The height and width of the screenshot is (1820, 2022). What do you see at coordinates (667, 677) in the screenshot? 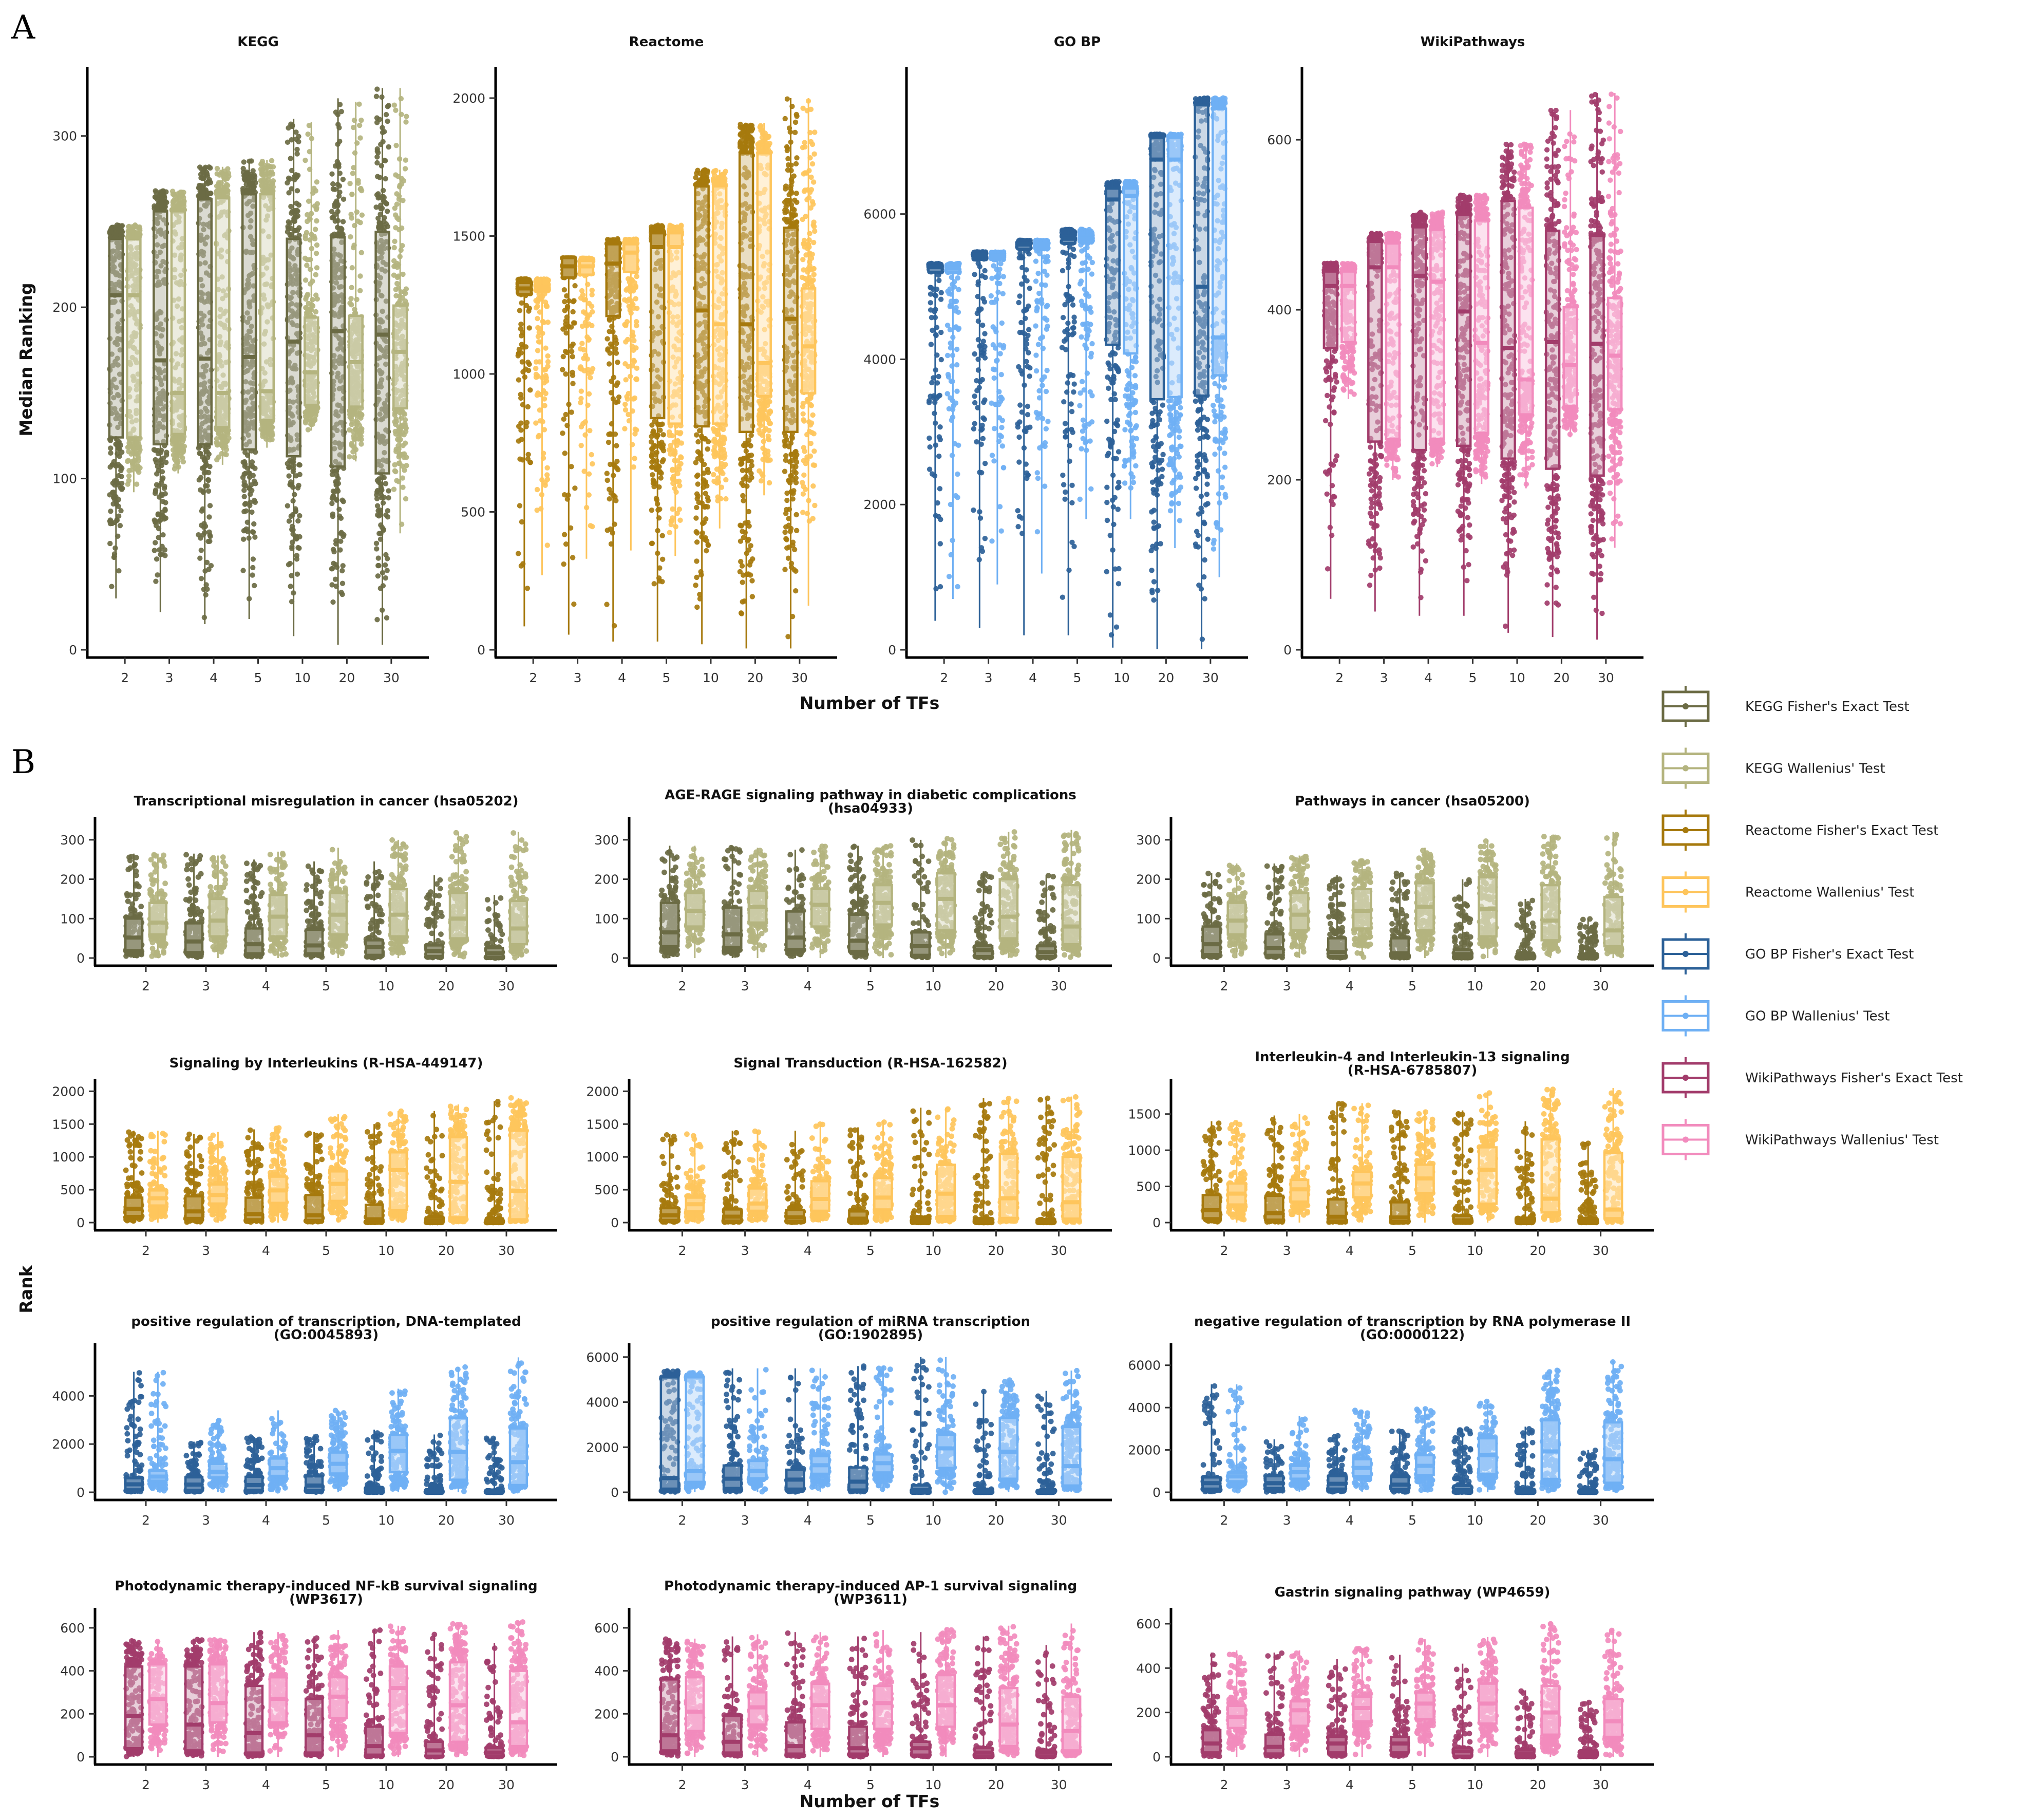
I see `x-tick-label: 5` at bounding box center [667, 677].